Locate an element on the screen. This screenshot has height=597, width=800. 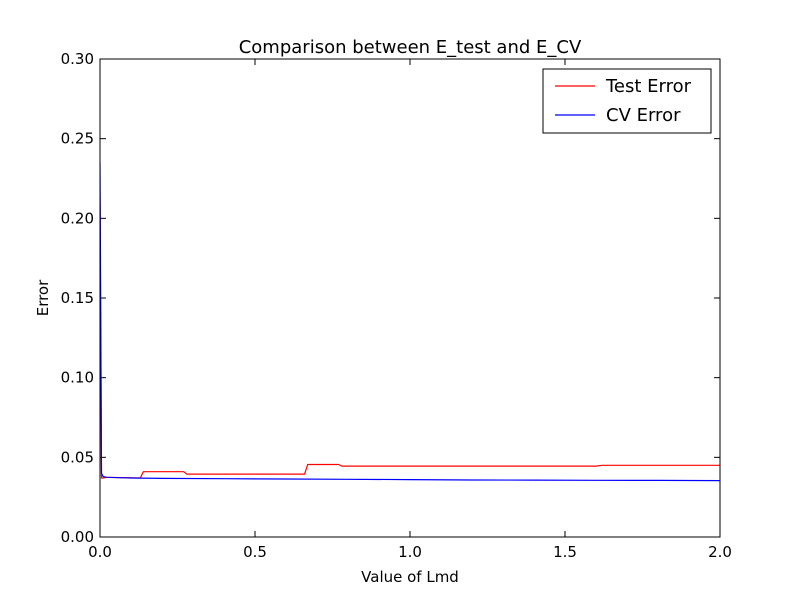
x-tick-label: 1.0 is located at coordinates (410, 552).